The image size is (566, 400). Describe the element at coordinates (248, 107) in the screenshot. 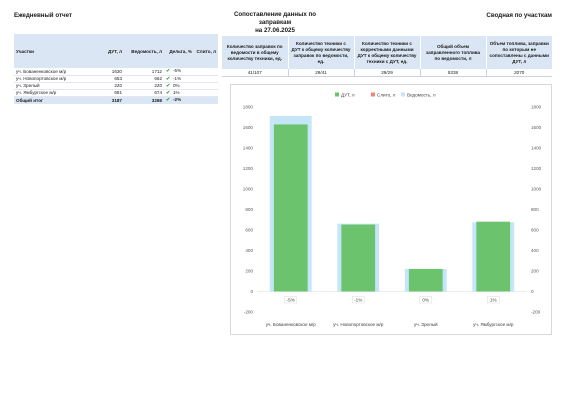

I see `y-tick-label: 1800` at that location.